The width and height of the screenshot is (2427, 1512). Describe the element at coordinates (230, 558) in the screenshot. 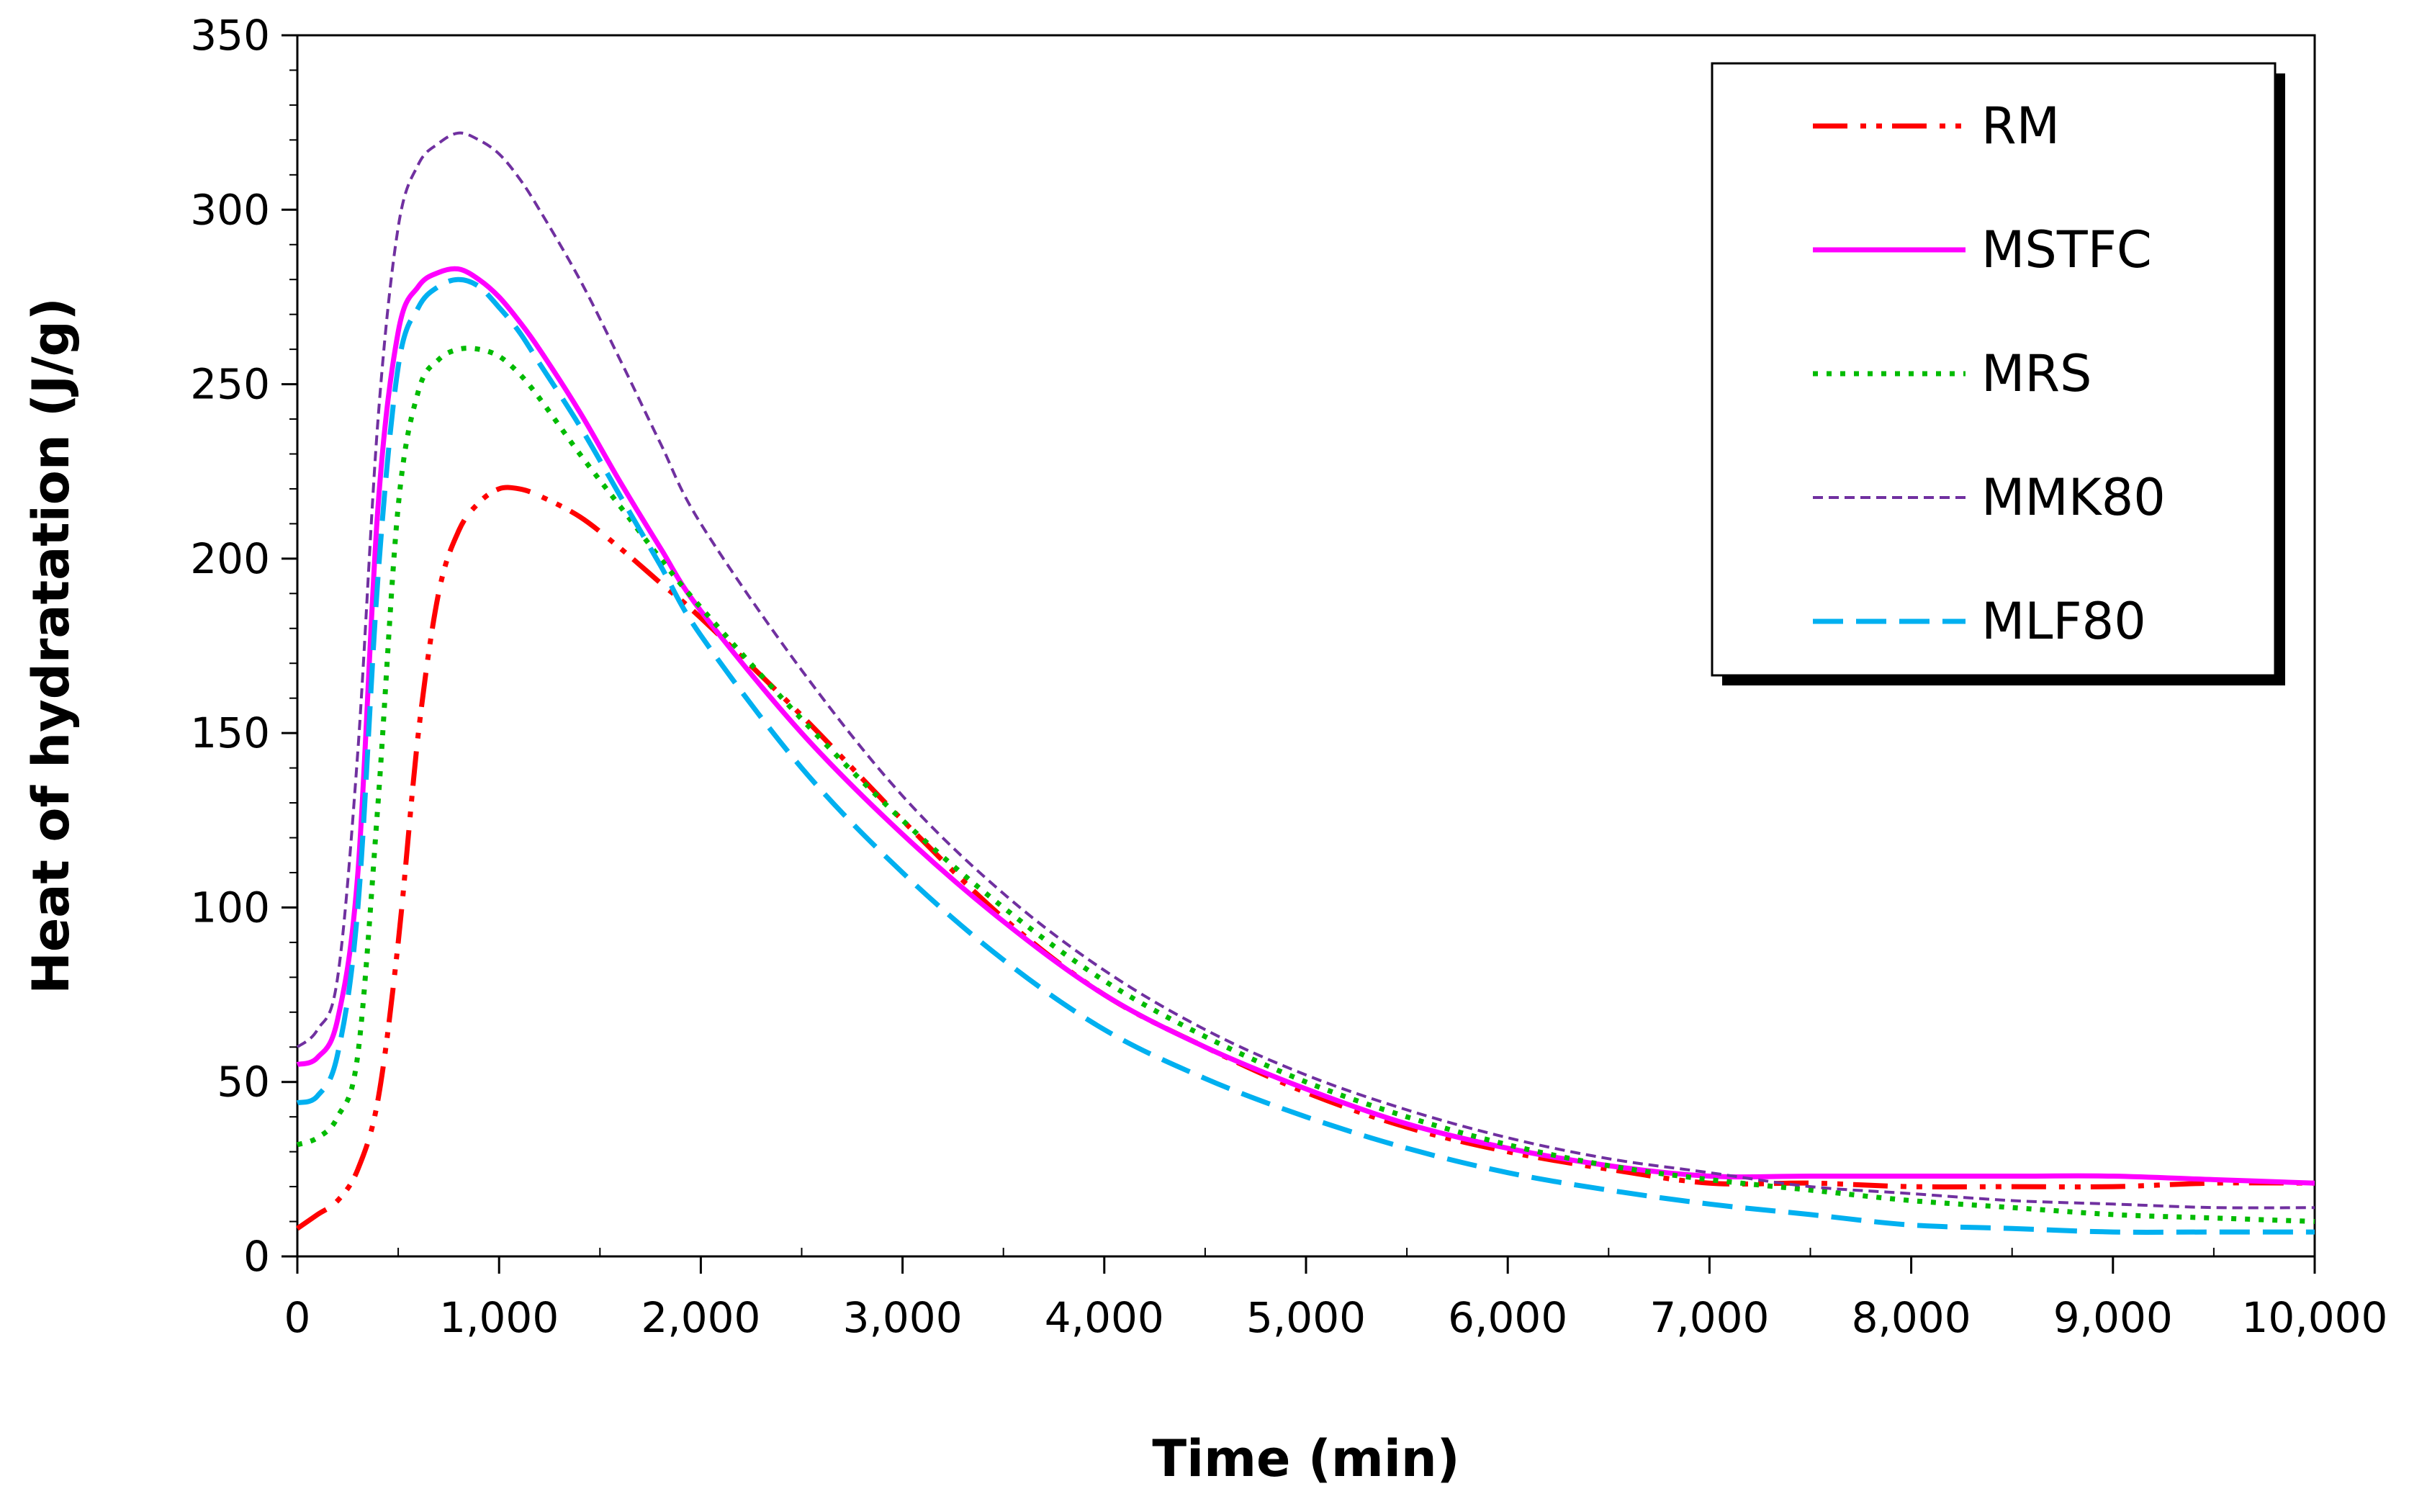

I see `y-tick-label: 200` at that location.